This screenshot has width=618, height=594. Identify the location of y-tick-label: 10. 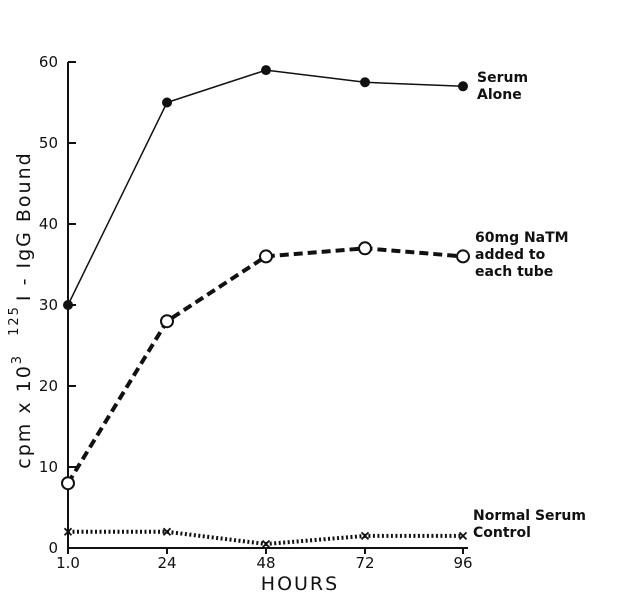
(48, 467).